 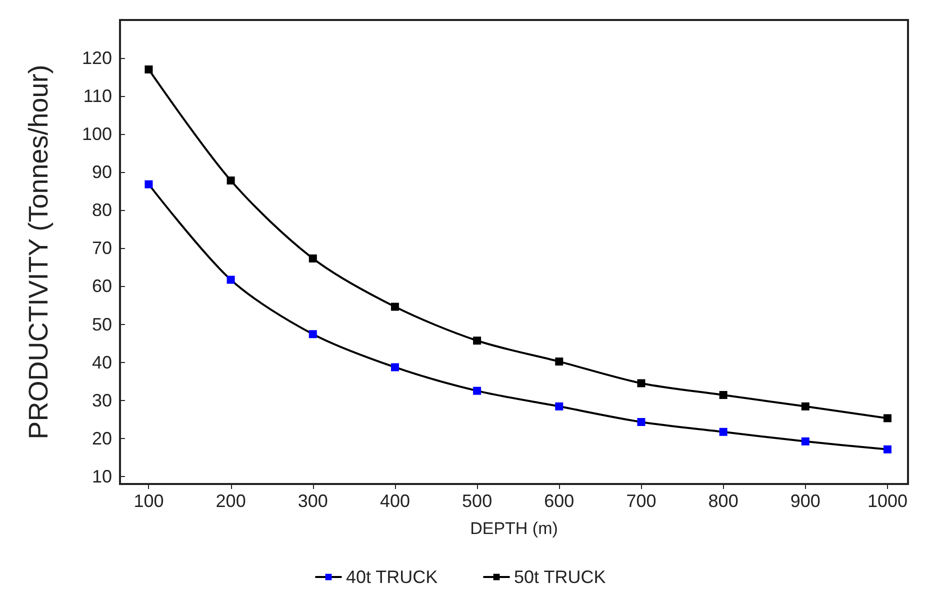 I want to click on y-tick-label: 30, so click(x=102, y=400).